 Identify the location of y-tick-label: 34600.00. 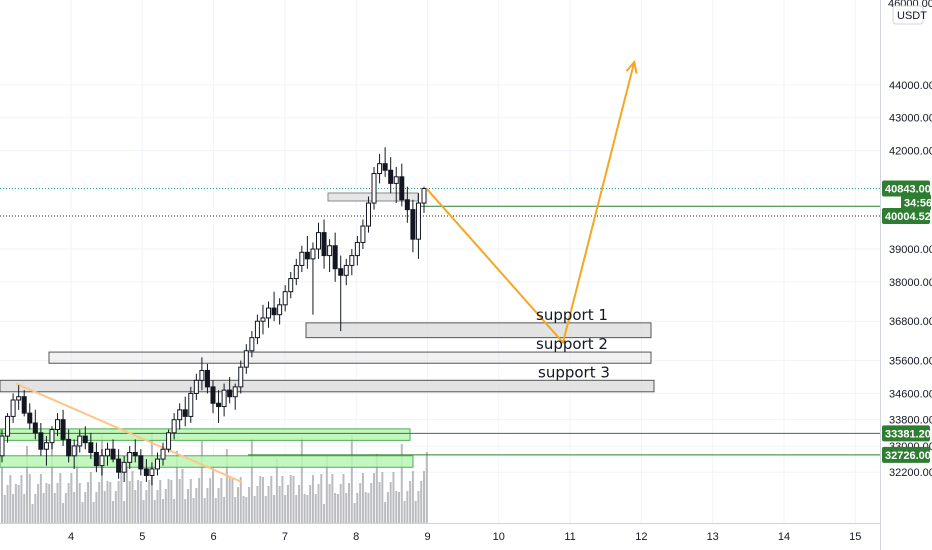
(910, 394).